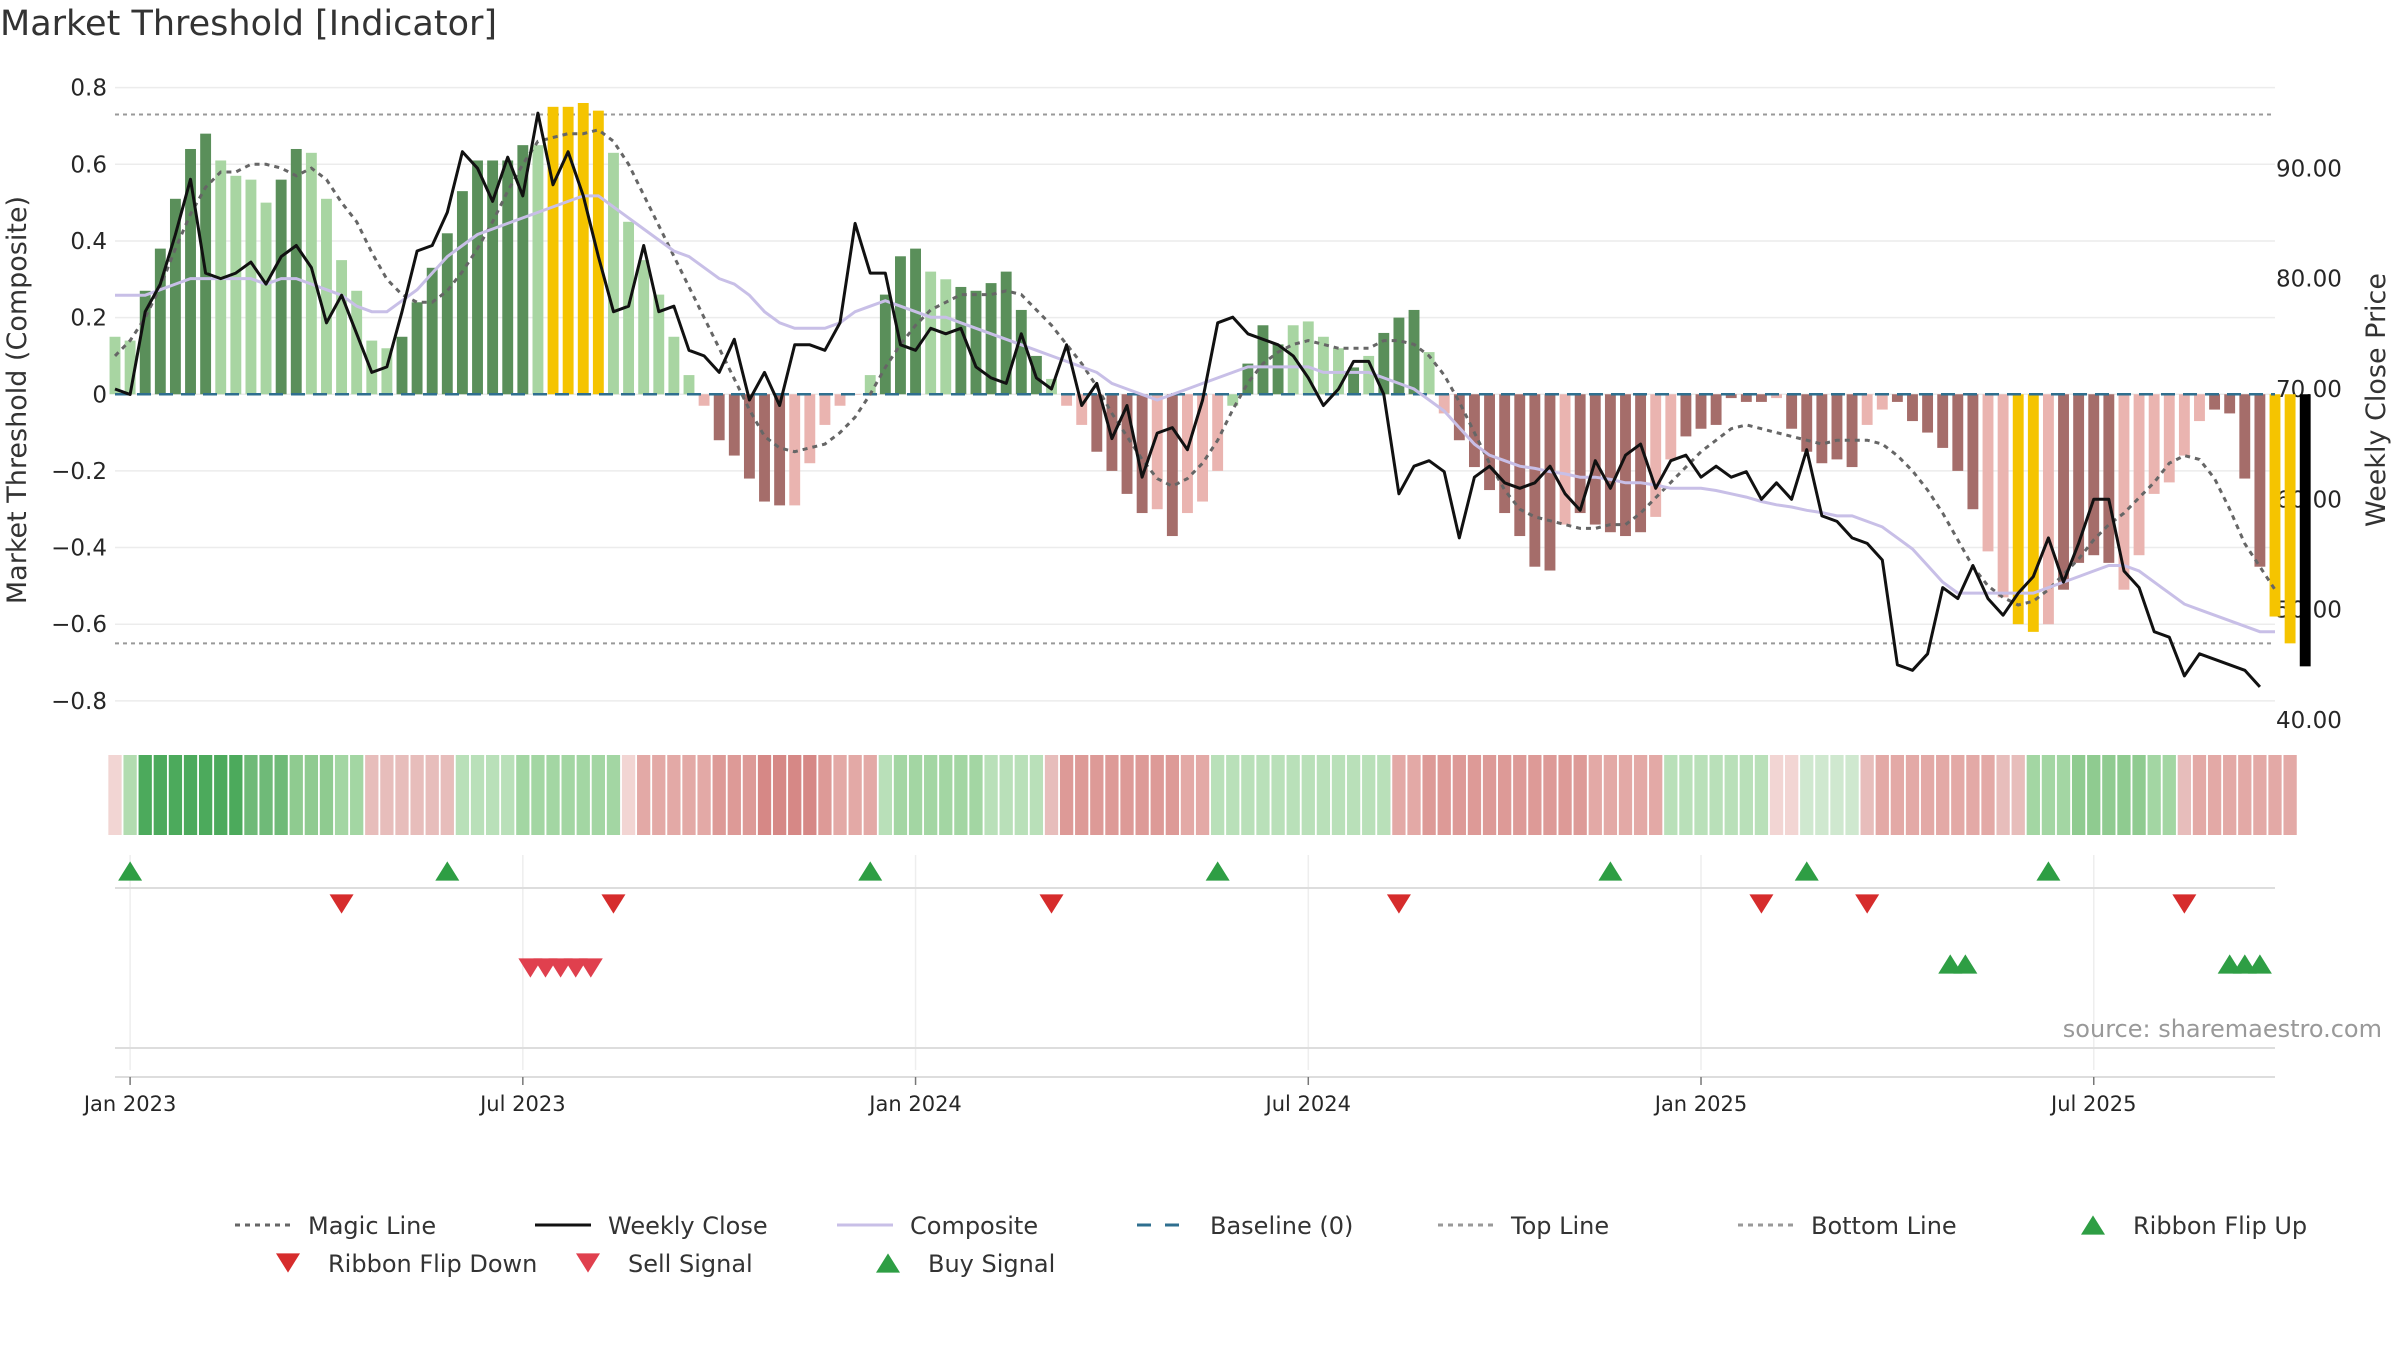 The width and height of the screenshot is (2400, 1350). What do you see at coordinates (79, 472) in the screenshot?
I see `y-tick-label: −0.2` at bounding box center [79, 472].